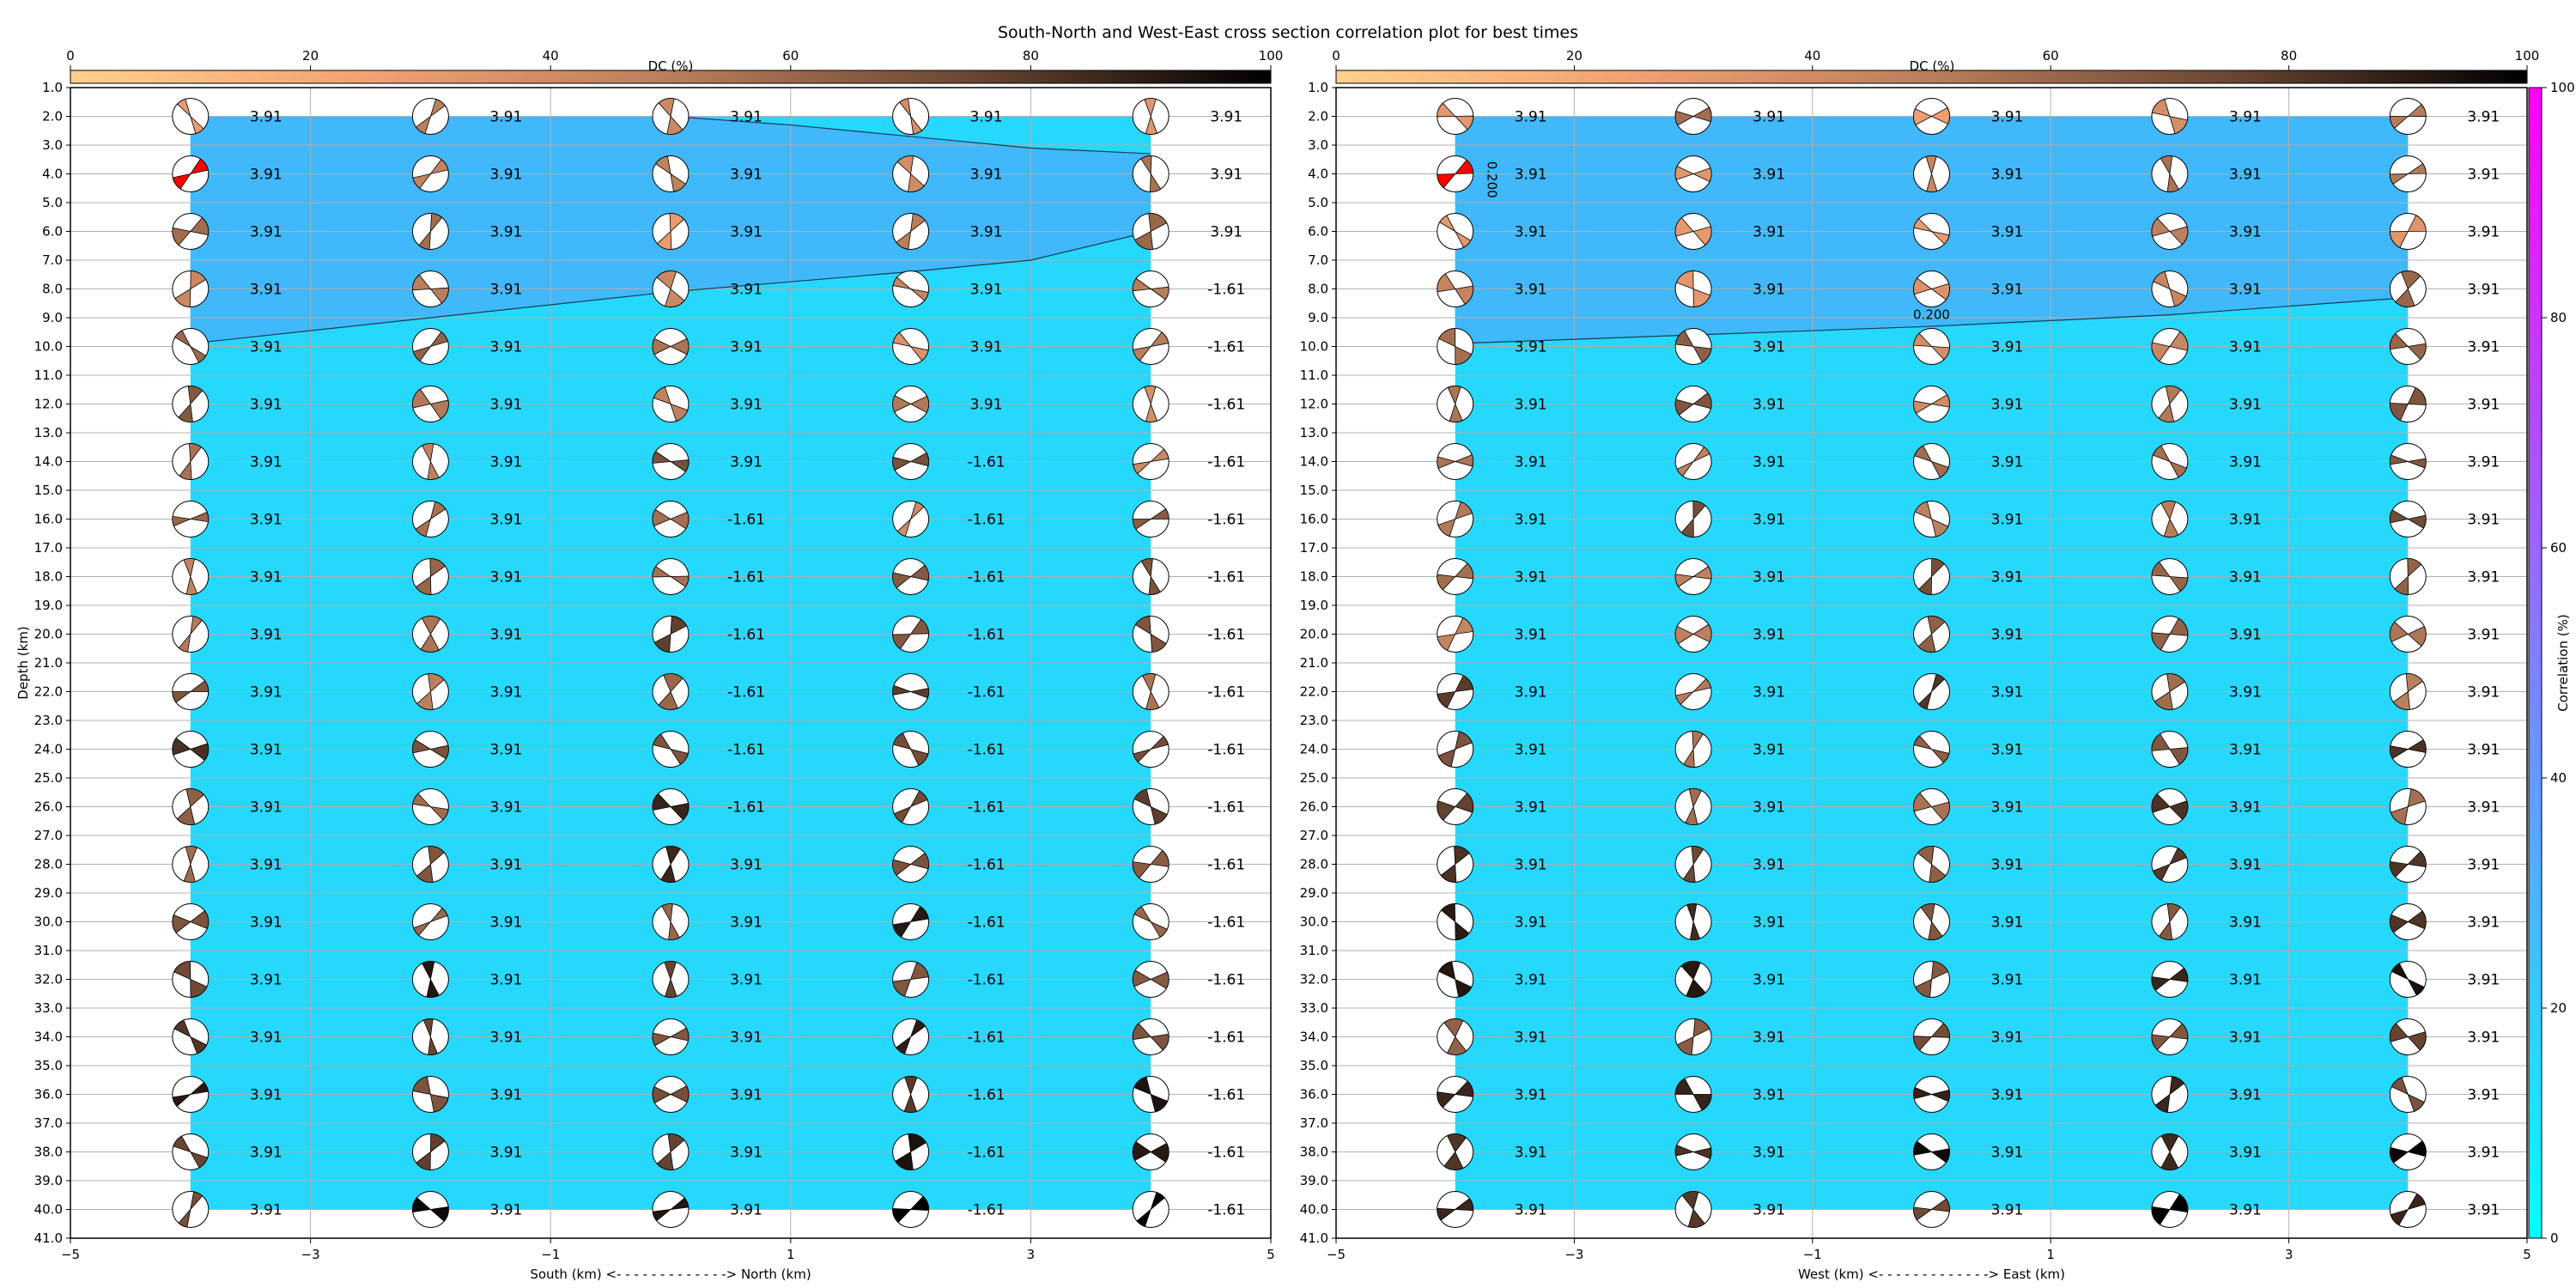  What do you see at coordinates (48, 462) in the screenshot?
I see `y-tick-label: 14.0` at bounding box center [48, 462].